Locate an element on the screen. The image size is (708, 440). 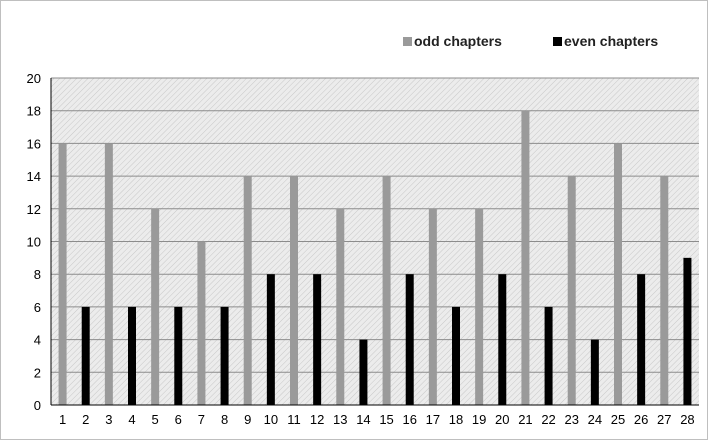
y-tick-label: 0 is located at coordinates (37, 405).